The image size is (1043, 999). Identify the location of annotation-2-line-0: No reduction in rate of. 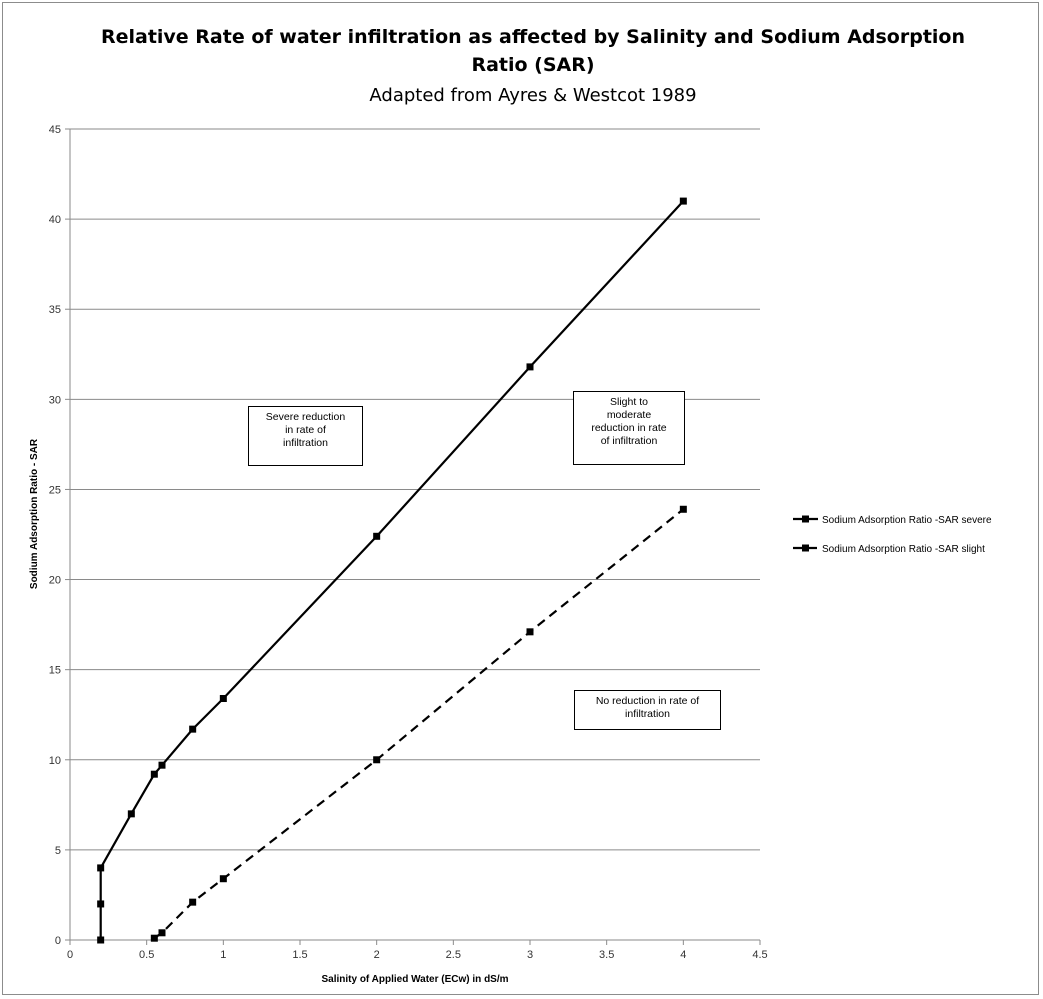
(647, 701).